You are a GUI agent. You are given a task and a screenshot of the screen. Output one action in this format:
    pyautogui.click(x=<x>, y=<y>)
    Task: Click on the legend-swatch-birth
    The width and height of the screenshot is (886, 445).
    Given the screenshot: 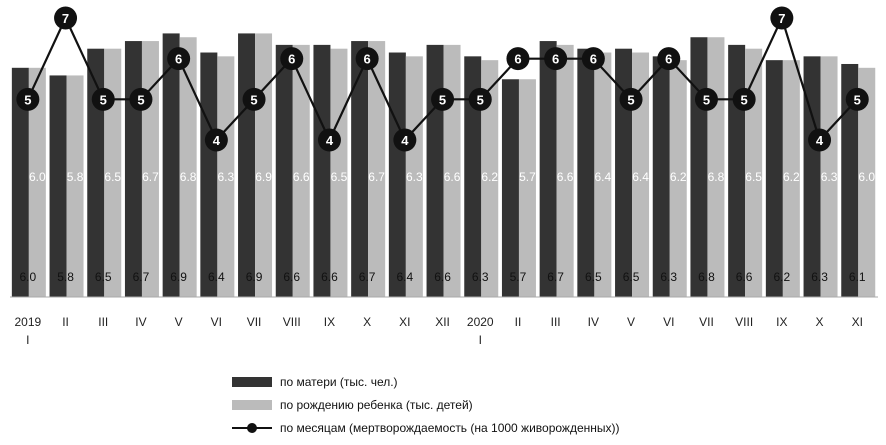 What is the action you would take?
    pyautogui.click(x=252, y=405)
    